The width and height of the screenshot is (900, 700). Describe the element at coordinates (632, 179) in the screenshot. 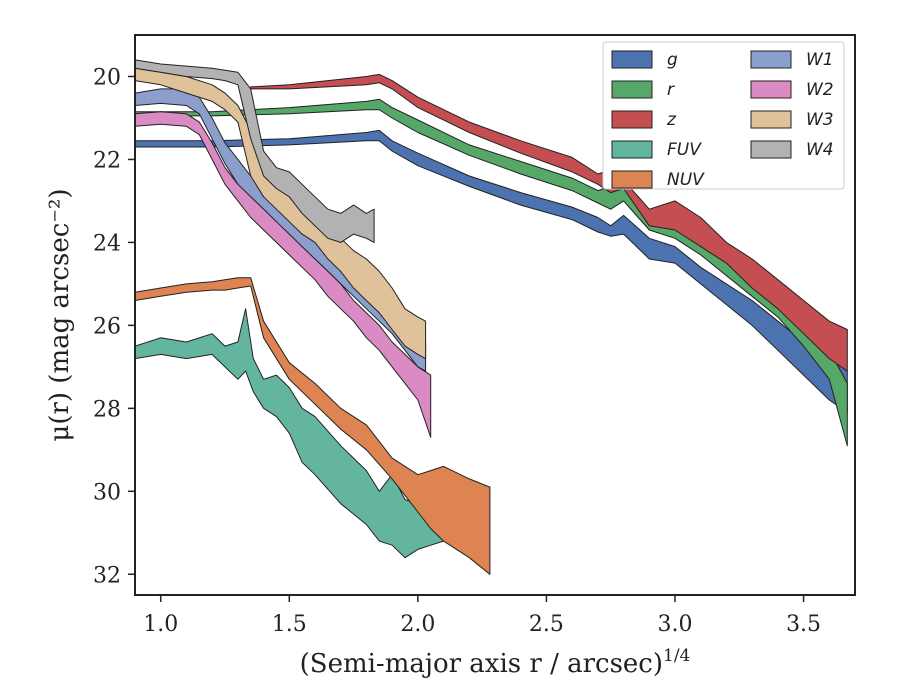

I see `legend-swatch-nuv` at that location.